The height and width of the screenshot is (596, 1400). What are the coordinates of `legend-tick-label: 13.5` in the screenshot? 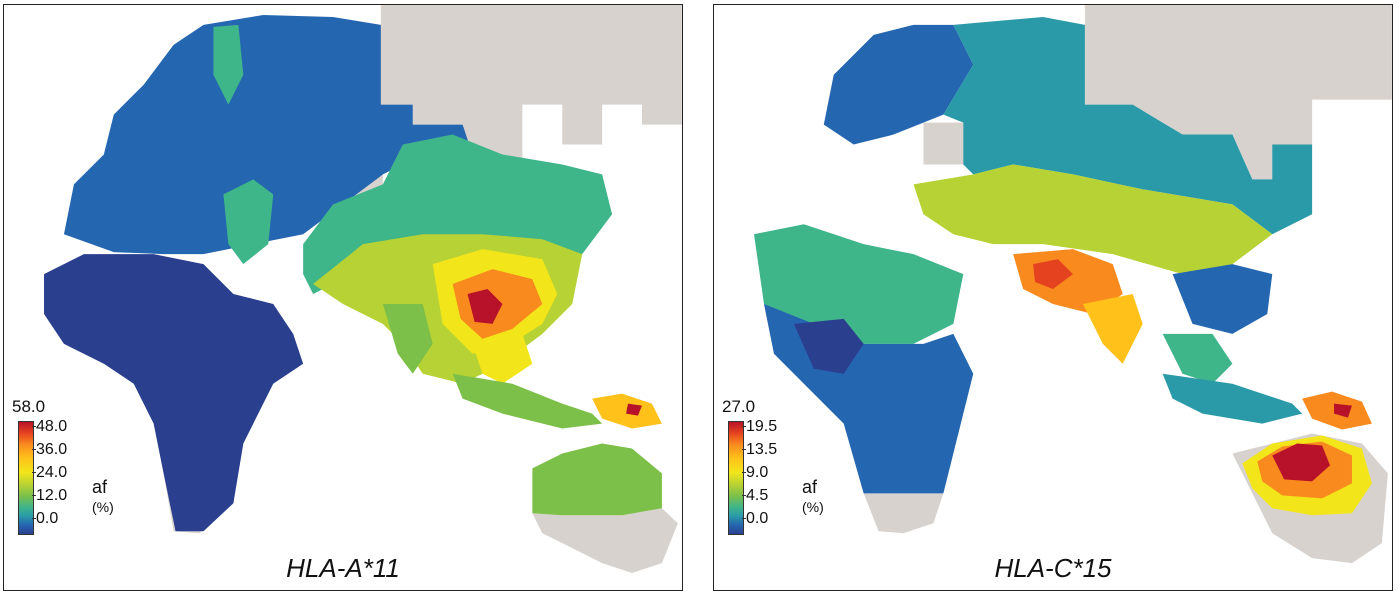 It's located at (759, 449).